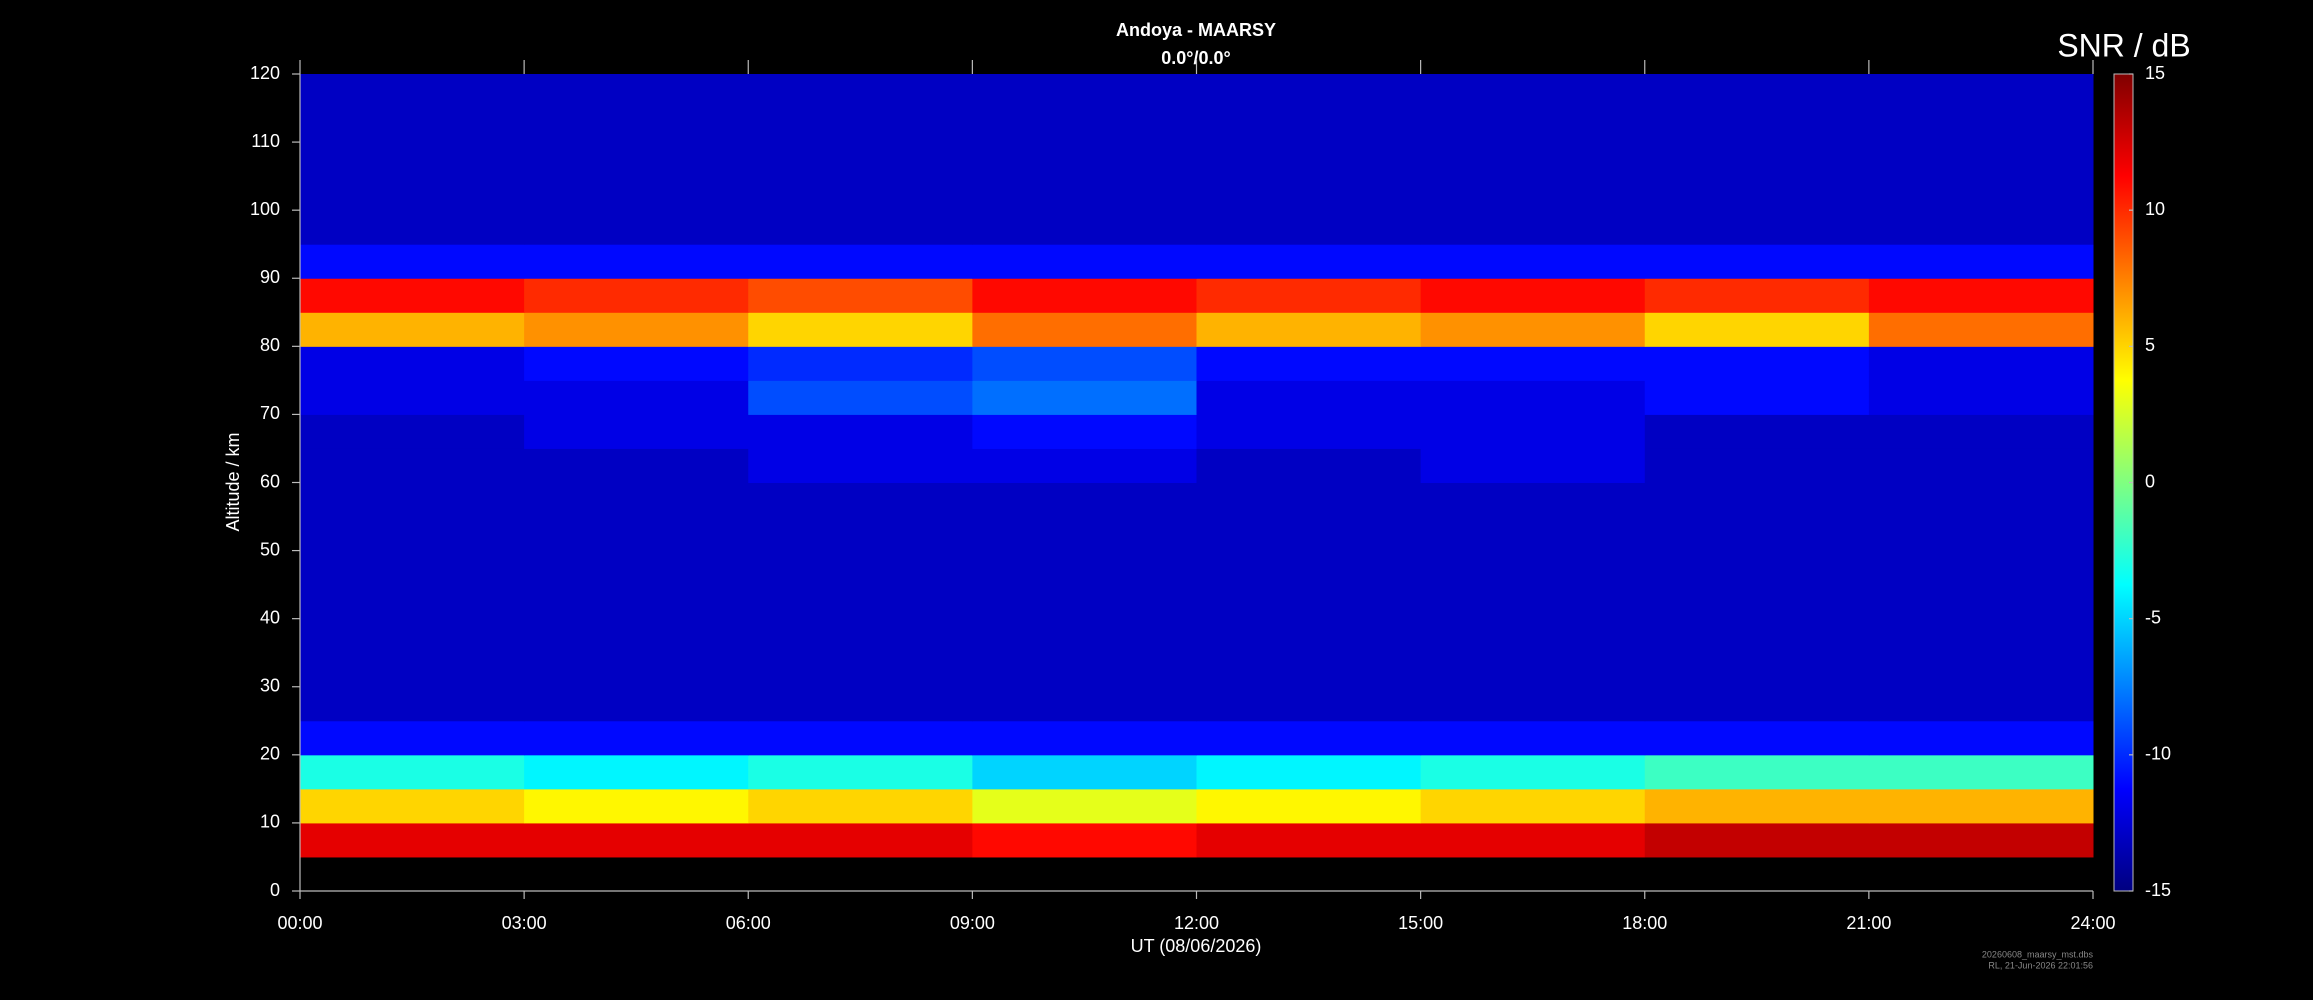 This screenshot has height=1000, width=2313. I want to click on y-tick-label: 110, so click(265, 141).